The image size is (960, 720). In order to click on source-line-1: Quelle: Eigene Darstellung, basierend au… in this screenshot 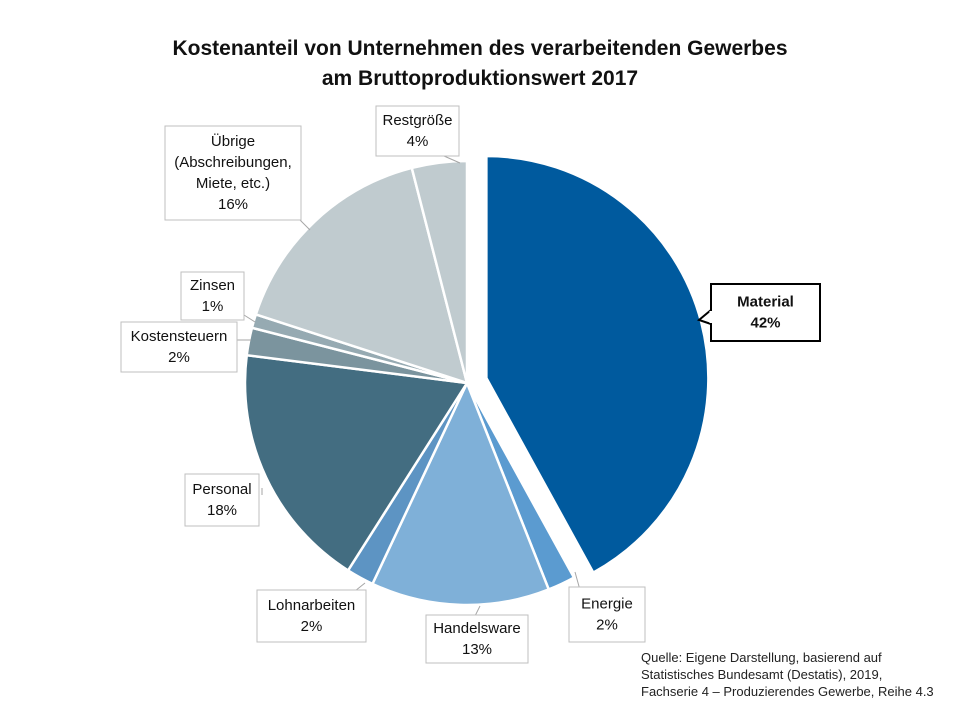, I will do `click(761, 657)`.